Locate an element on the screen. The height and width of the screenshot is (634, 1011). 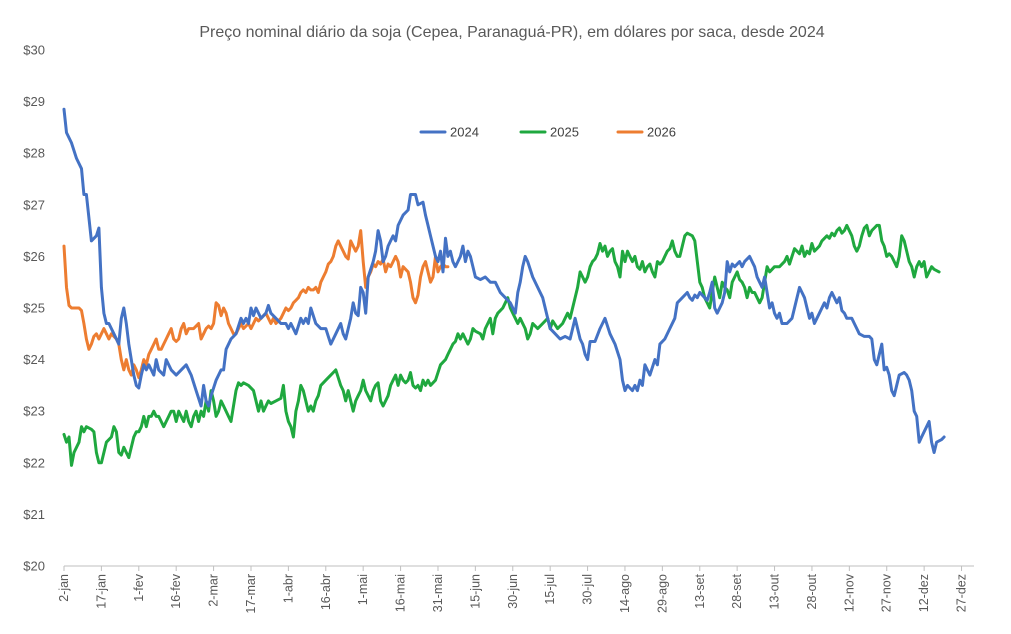
x-tick-label: 16-mai is located at coordinates (401, 593).